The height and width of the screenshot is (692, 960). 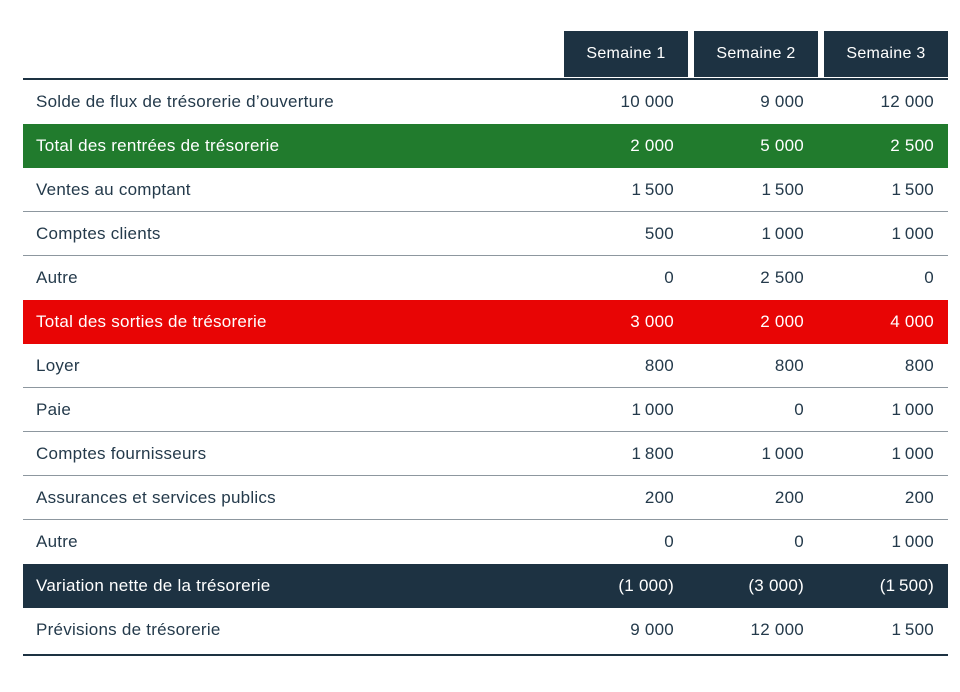 I want to click on row-label: Assurances et services publics, so click(x=156, y=497).